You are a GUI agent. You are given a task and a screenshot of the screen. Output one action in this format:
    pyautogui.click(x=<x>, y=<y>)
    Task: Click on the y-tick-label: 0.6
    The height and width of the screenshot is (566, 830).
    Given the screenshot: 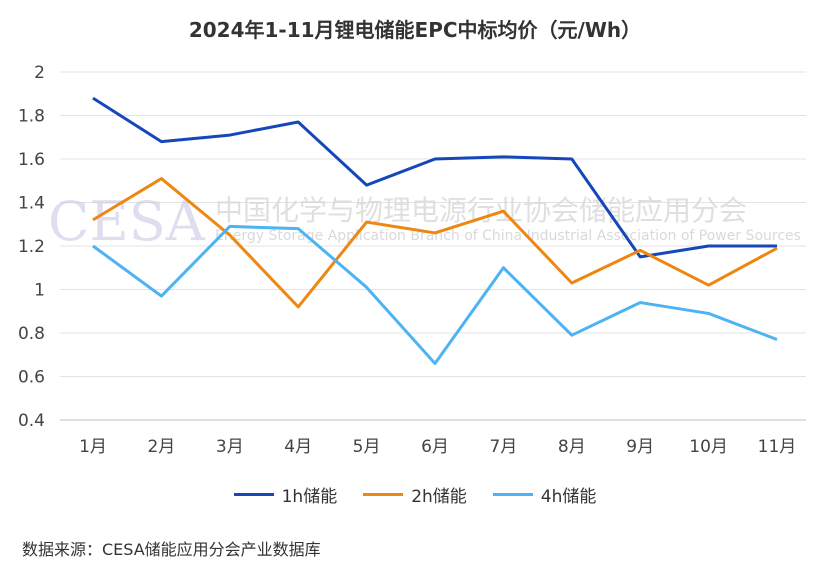 What is the action you would take?
    pyautogui.click(x=31, y=378)
    